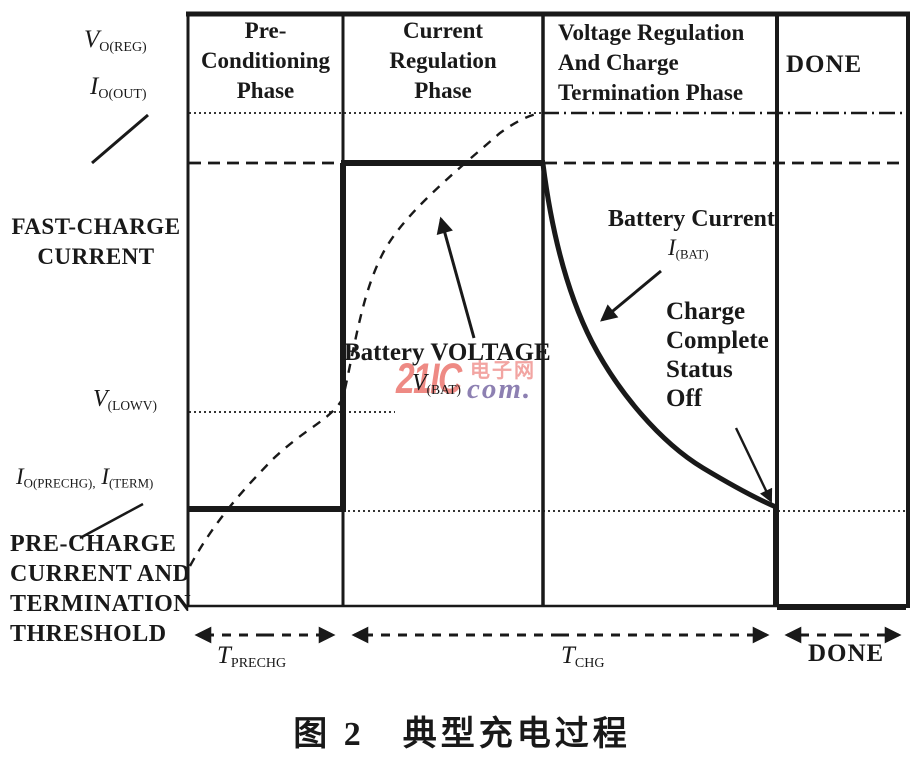  I want to click on ioout-subscript: O(OUT), so click(122, 94).